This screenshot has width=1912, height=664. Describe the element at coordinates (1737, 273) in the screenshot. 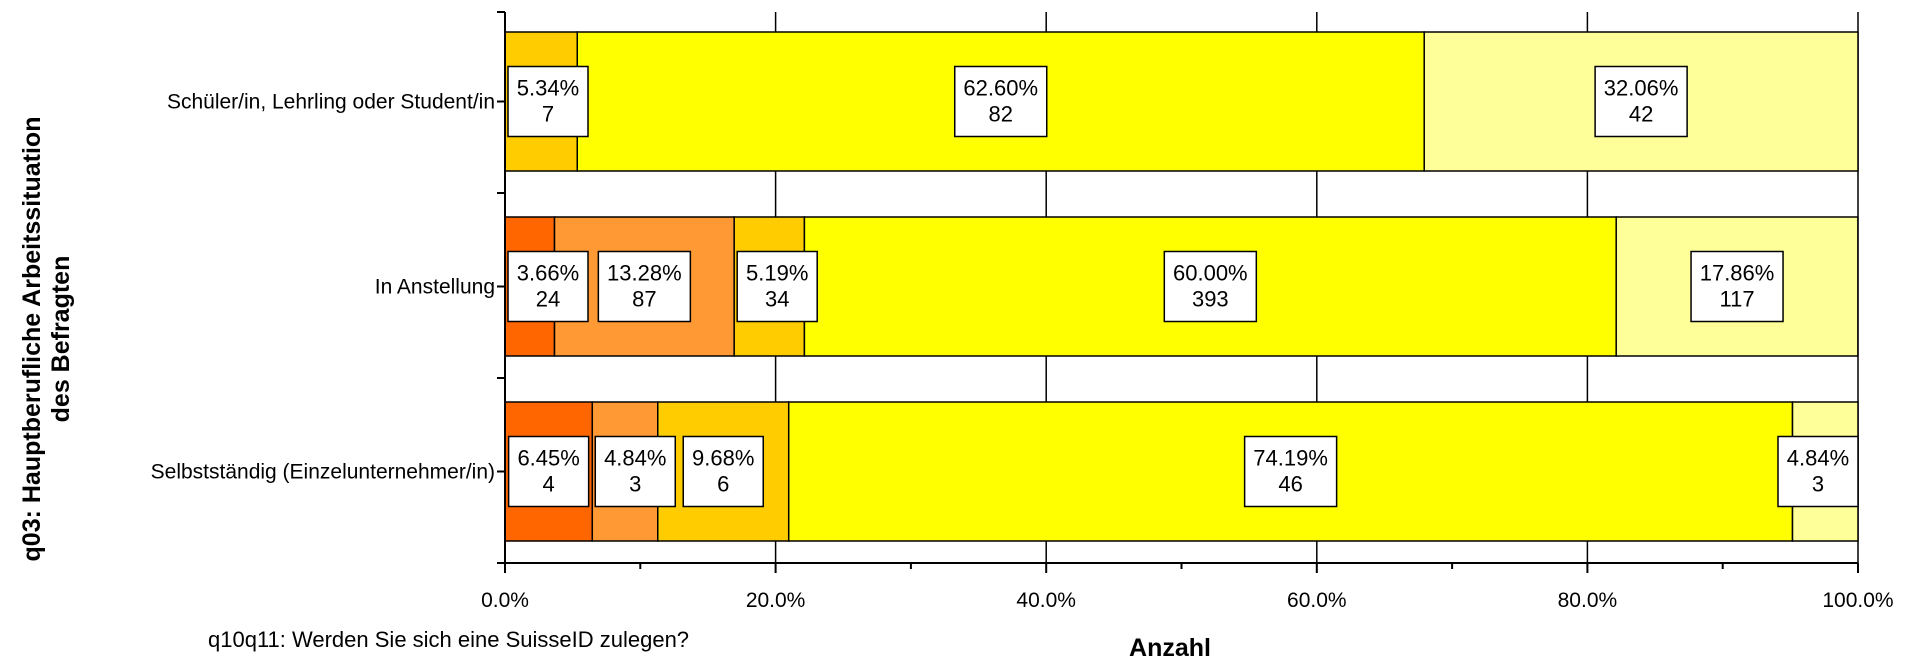

I see `data-label-percent: 17.86%` at that location.